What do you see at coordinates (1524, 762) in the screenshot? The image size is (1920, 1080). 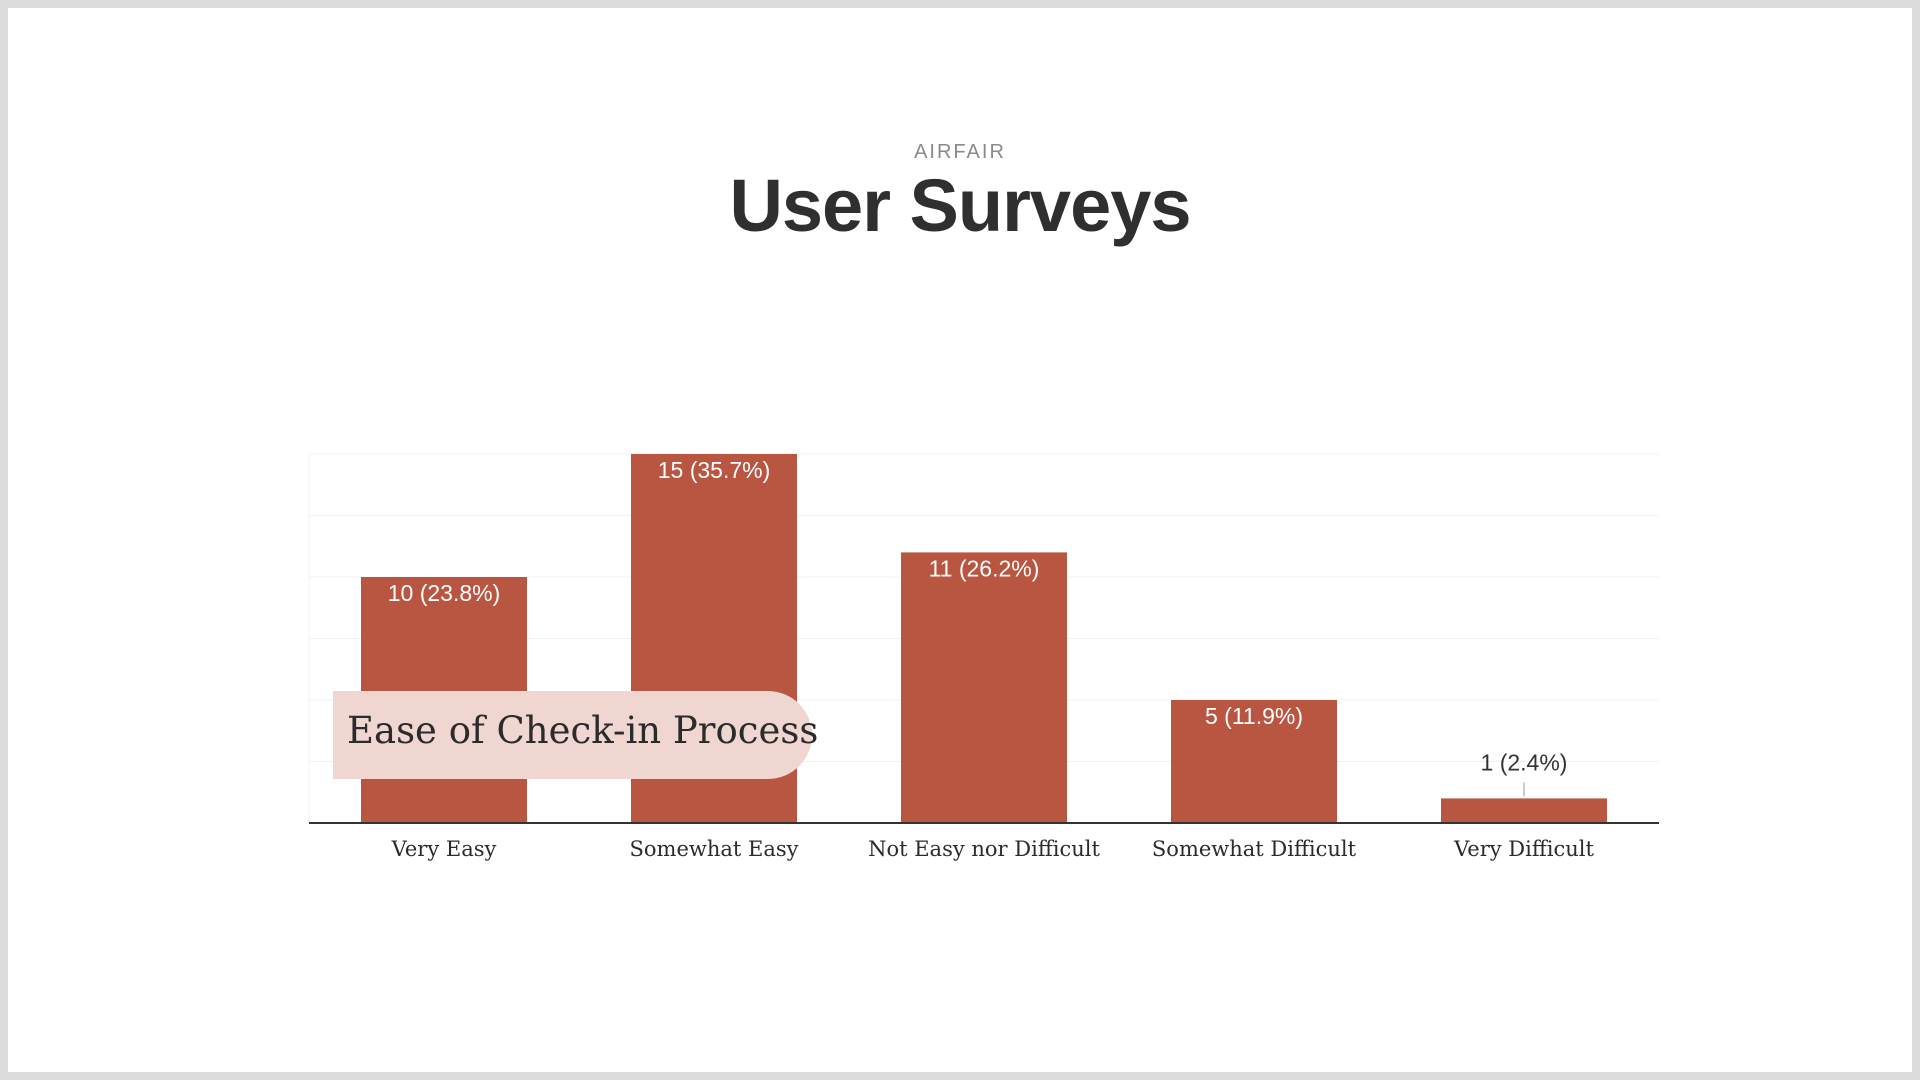 I see `data-label: 1 (2.4%)` at bounding box center [1524, 762].